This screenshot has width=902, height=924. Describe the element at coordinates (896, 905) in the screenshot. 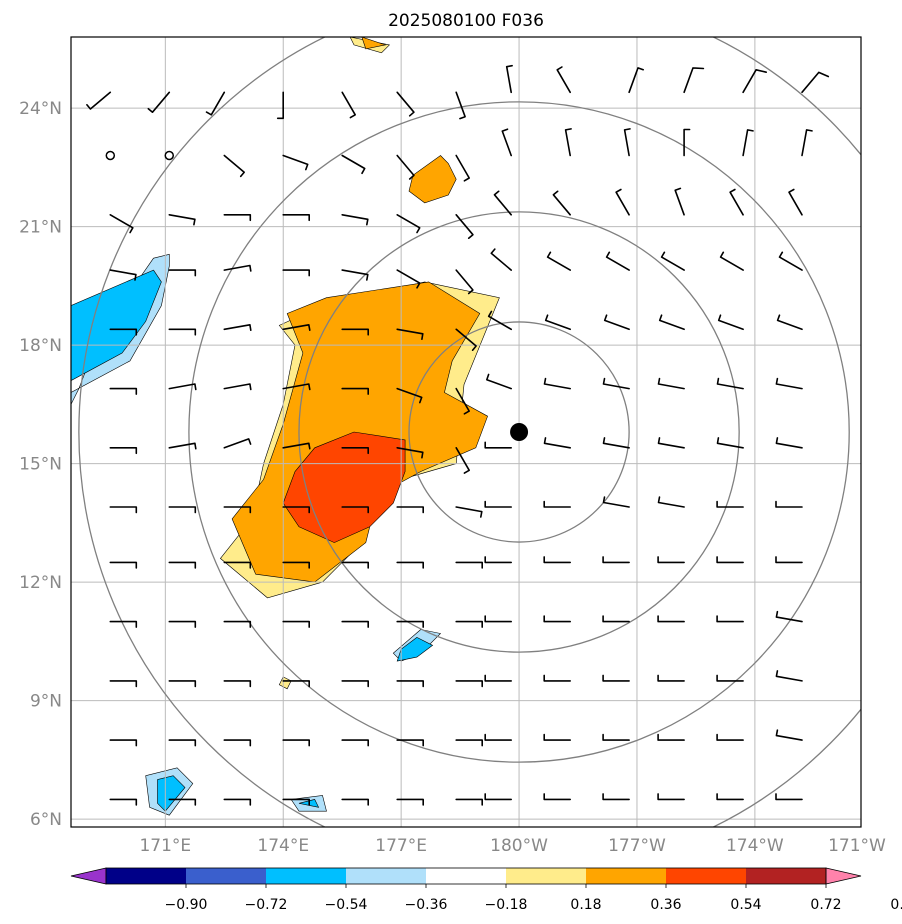

I see `colorbar-tick-label: 0.90` at that location.